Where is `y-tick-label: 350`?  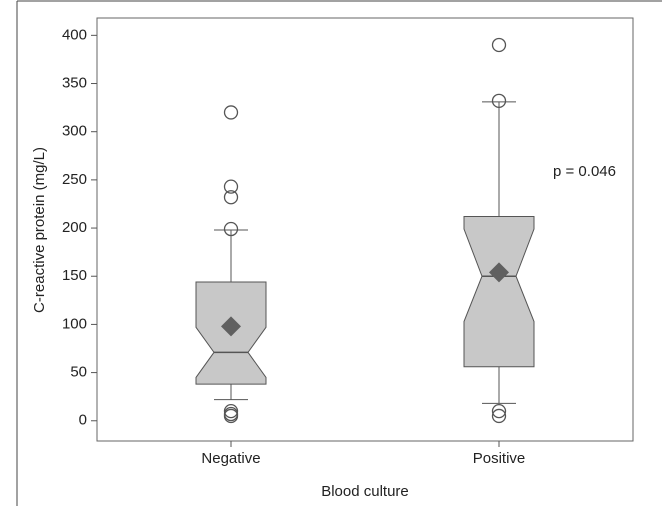 y-tick-label: 350 is located at coordinates (74, 82).